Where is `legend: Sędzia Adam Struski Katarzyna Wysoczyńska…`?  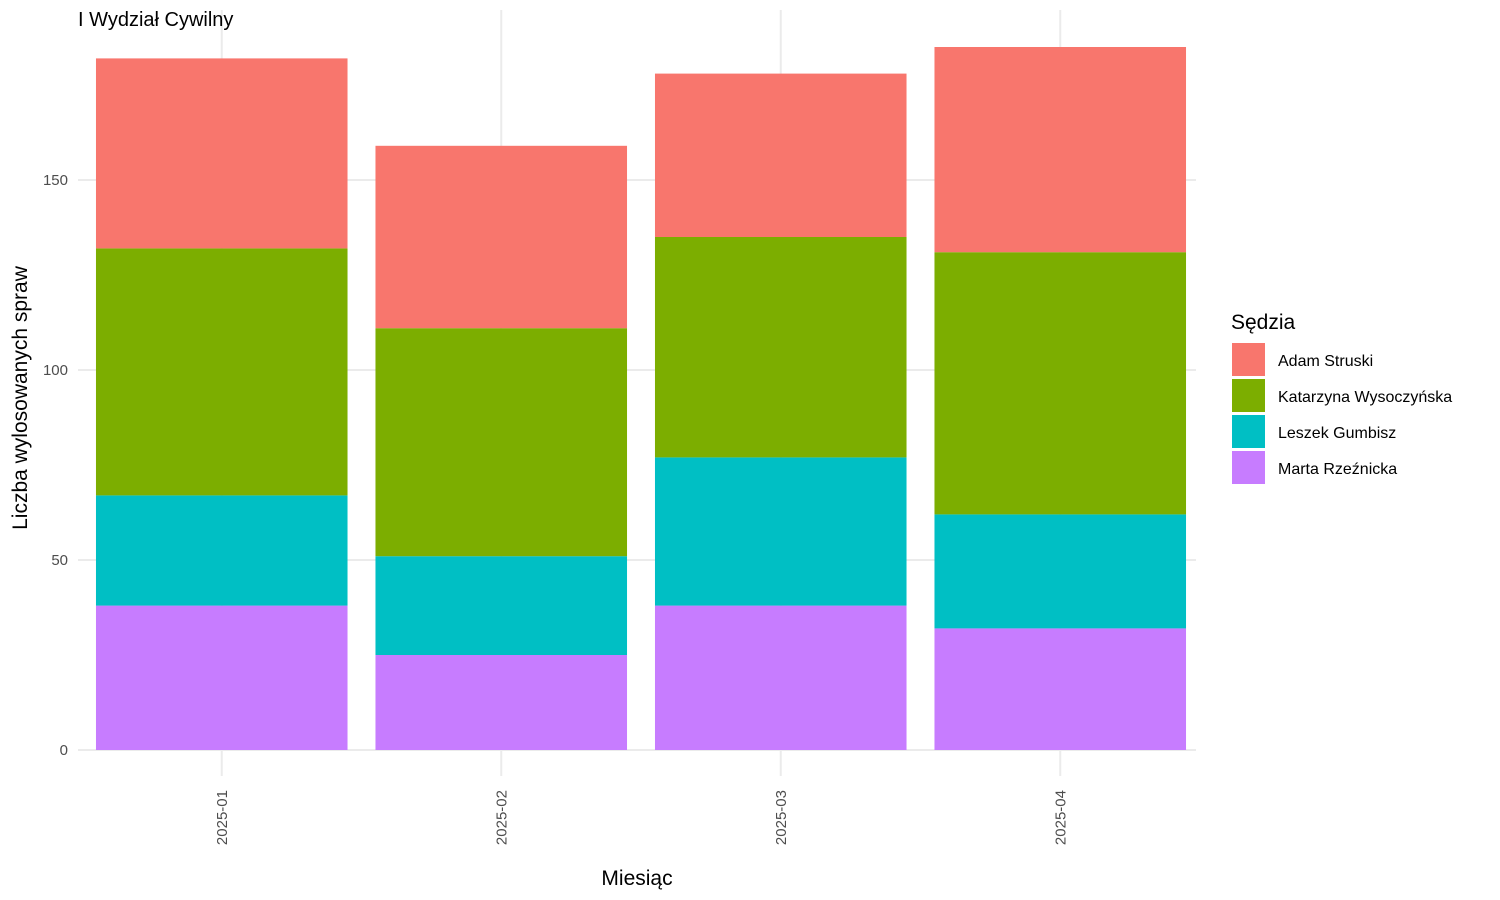
legend: Sędzia Adam Struski Katarzyna Wysoczyńska… is located at coordinates (1341, 397).